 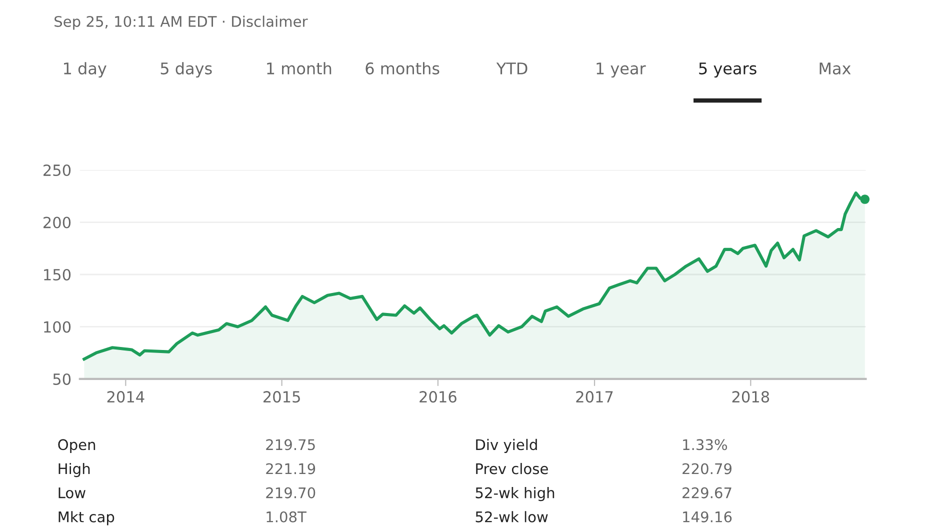 What do you see at coordinates (594, 397) in the screenshot?
I see `x-tick-label: 2017` at bounding box center [594, 397].